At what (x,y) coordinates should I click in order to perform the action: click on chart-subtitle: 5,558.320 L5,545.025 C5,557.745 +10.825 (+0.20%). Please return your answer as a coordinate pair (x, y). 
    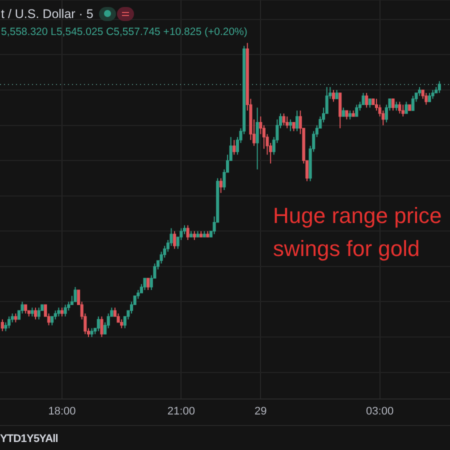
    Looking at the image, I should click on (124, 32).